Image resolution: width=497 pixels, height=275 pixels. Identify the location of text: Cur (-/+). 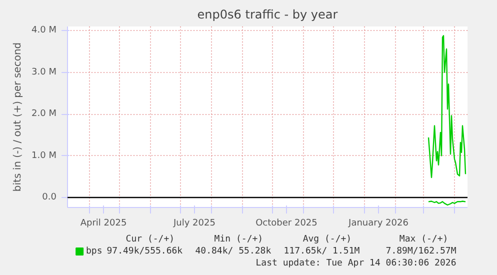
(150, 239).